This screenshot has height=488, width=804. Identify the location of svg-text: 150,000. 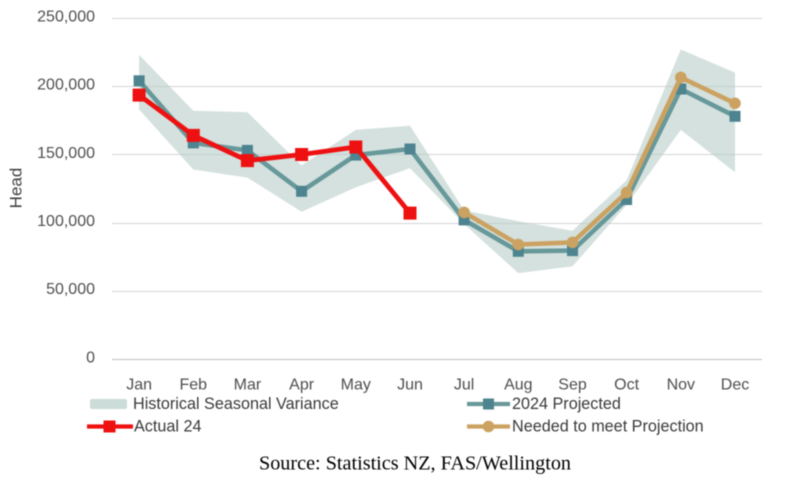
(66, 153).